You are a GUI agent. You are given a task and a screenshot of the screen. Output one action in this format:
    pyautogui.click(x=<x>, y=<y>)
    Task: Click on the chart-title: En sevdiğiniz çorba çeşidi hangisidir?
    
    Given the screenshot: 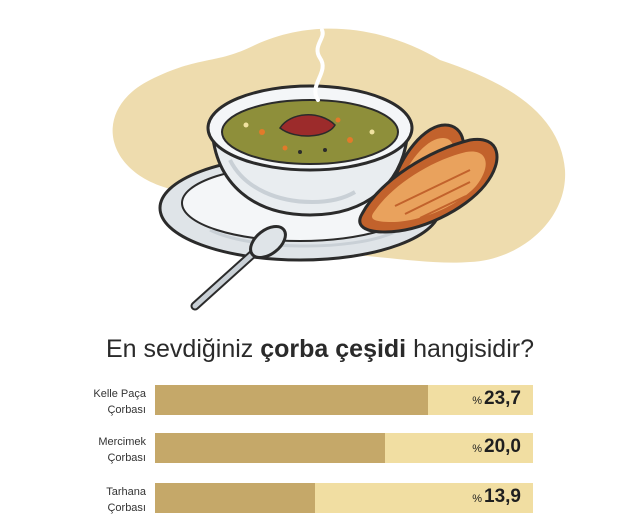 What is the action you would take?
    pyautogui.click(x=320, y=349)
    